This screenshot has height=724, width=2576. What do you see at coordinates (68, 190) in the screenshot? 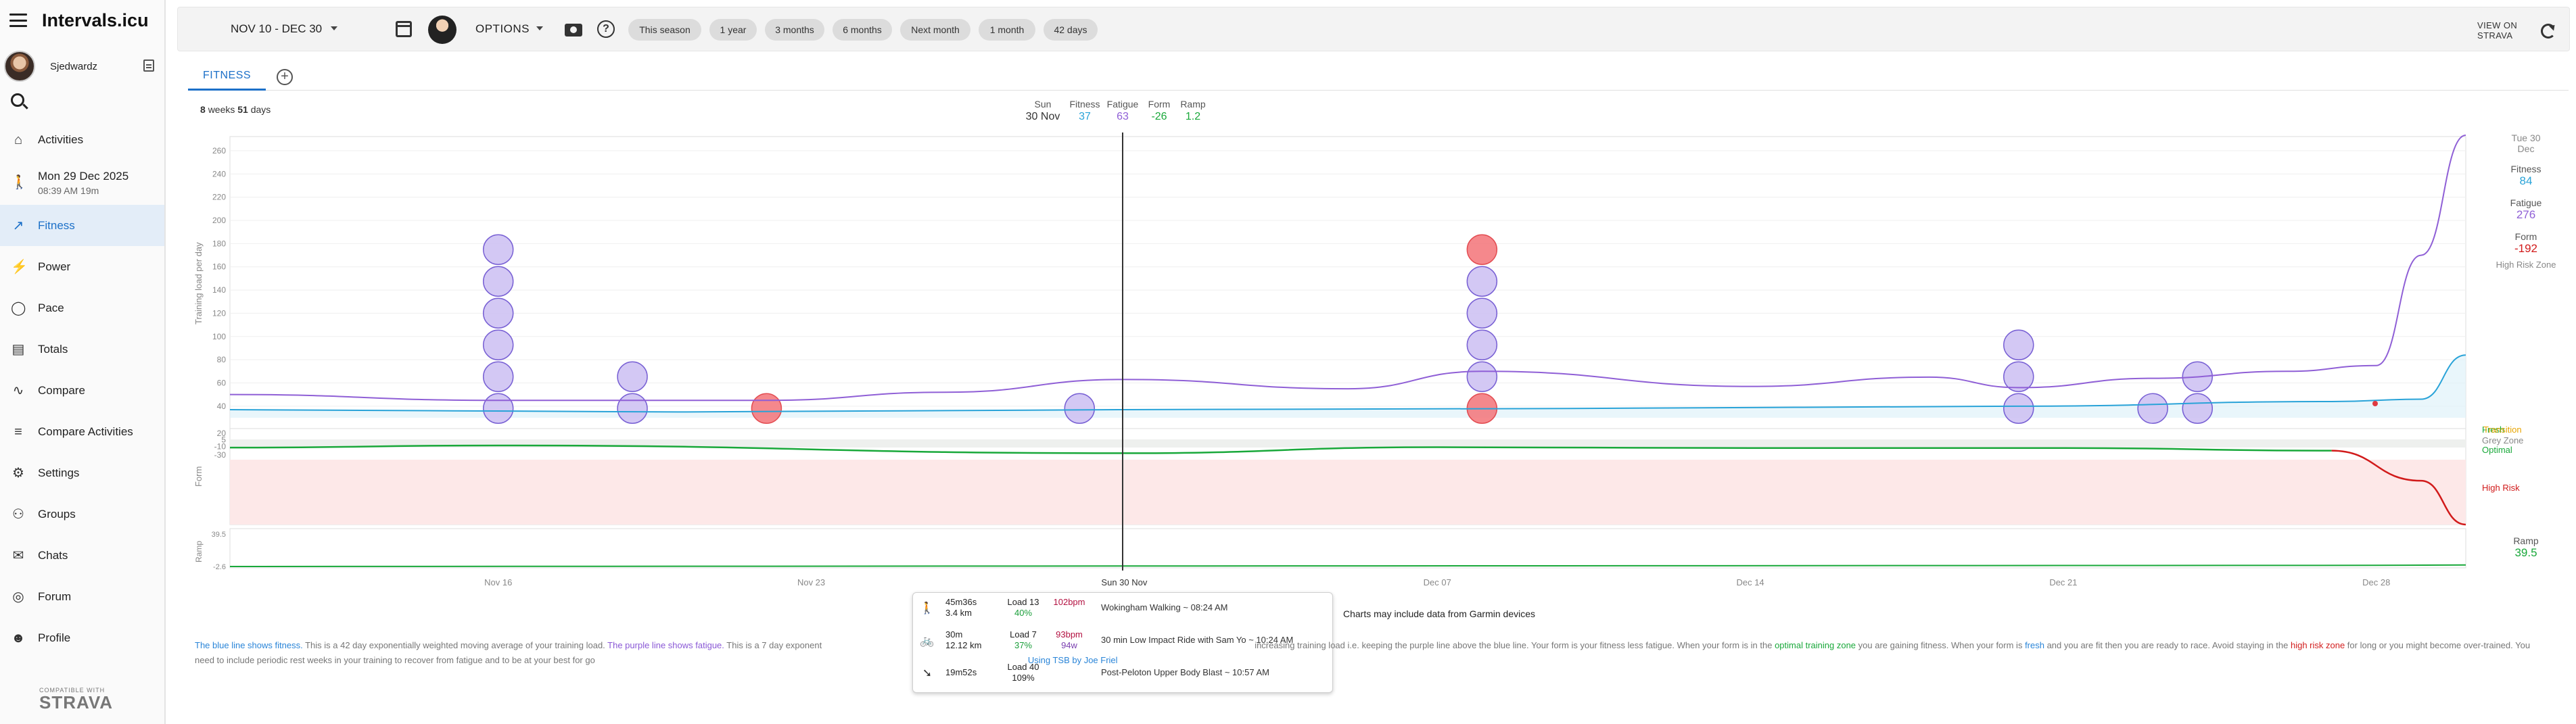
I see `sidebar-item-sub: 08:39 AM 19m` at bounding box center [68, 190].